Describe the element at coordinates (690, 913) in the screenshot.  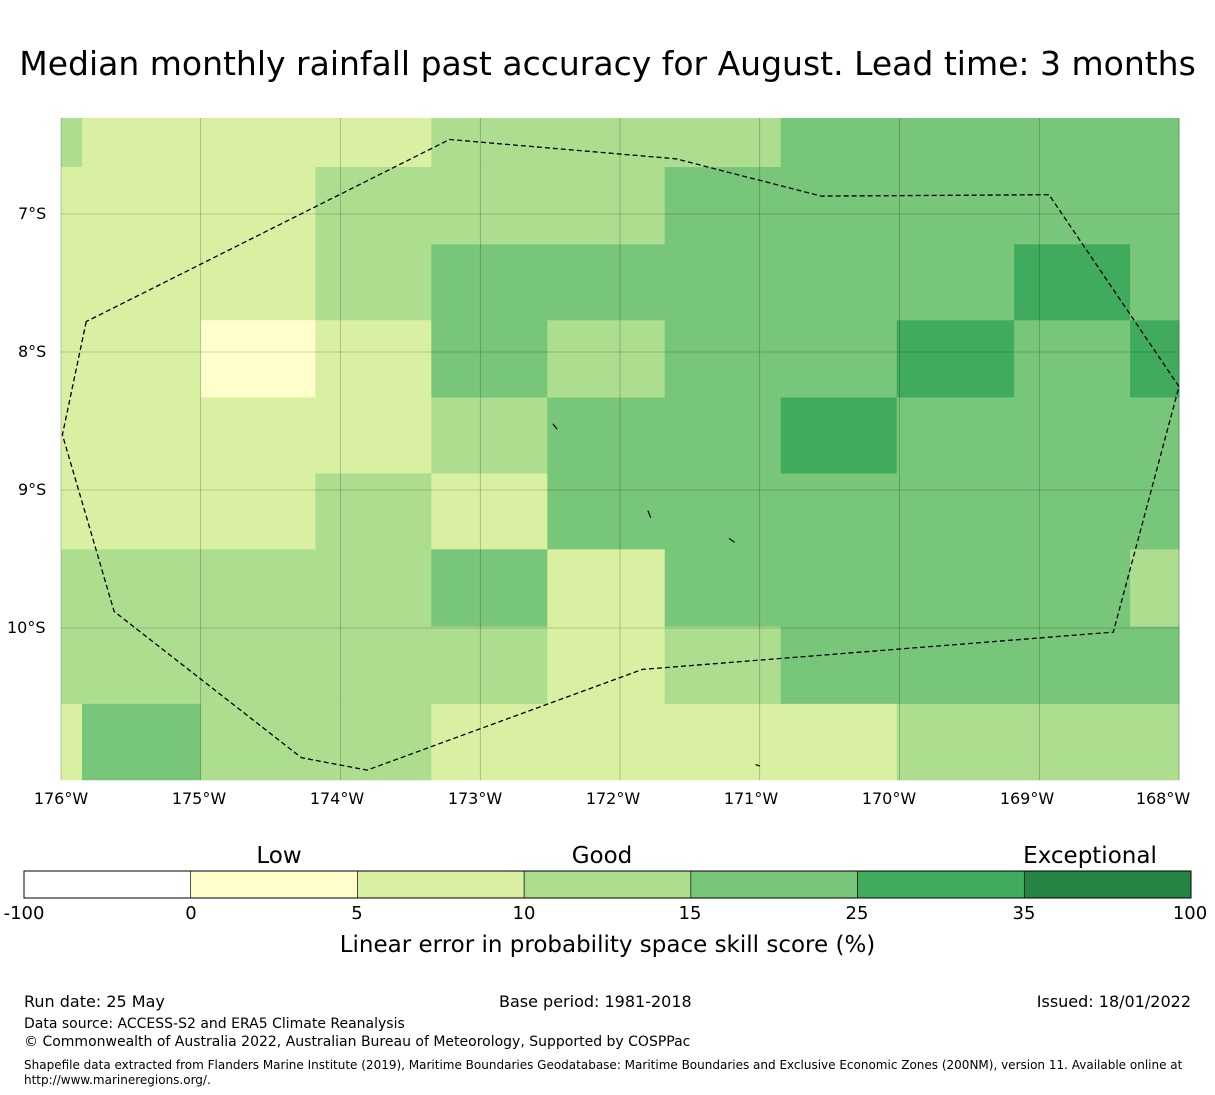
I see `colorbar-tick: 15` at that location.